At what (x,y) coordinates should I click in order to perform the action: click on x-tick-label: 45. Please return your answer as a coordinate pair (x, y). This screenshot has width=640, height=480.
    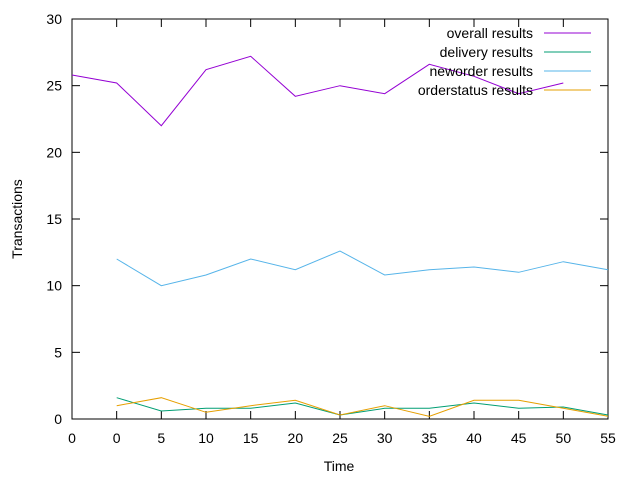
    Looking at the image, I should click on (519, 438).